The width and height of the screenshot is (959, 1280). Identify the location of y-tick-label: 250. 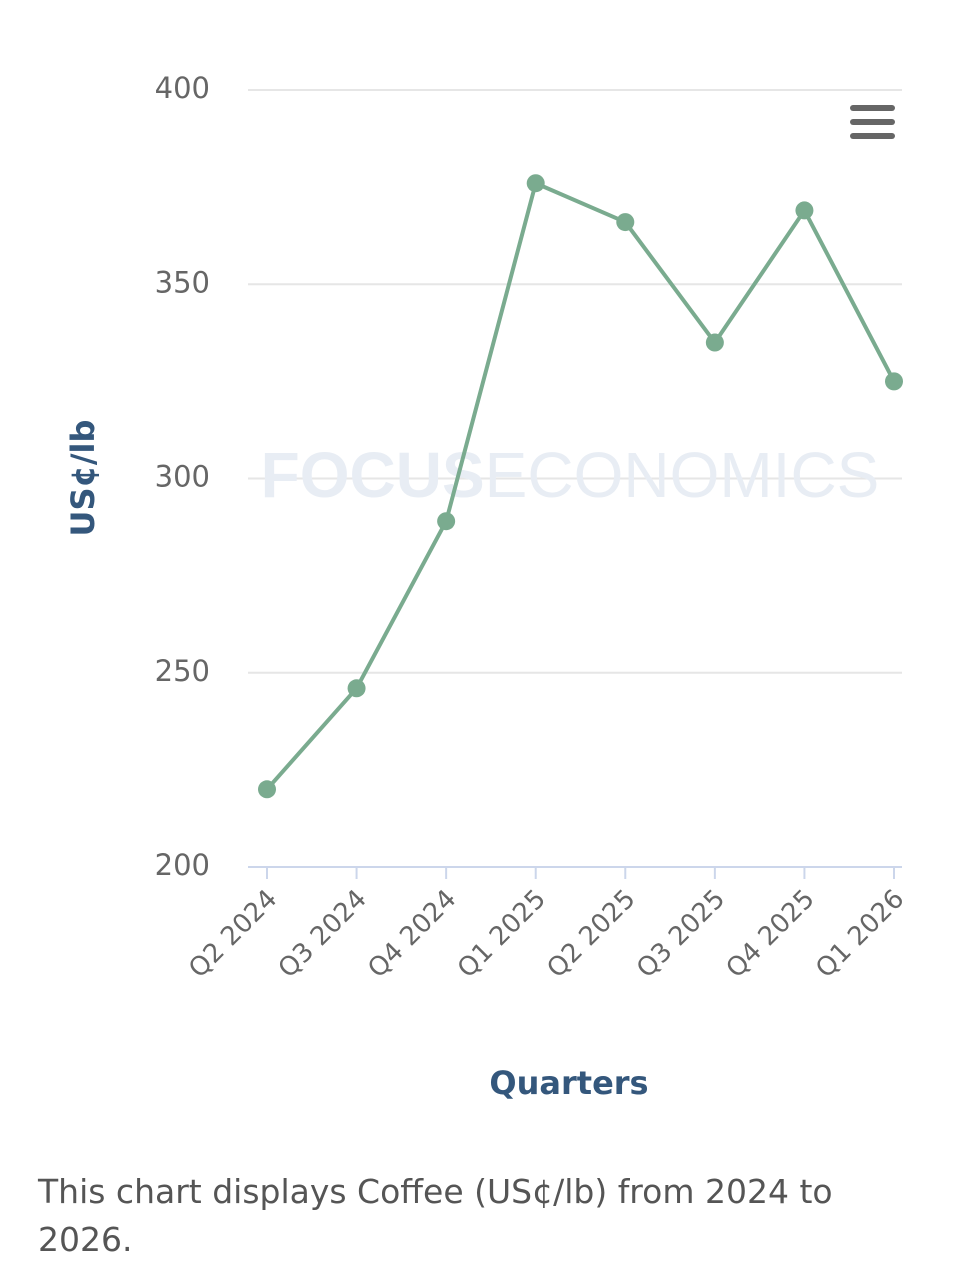
(182, 671).